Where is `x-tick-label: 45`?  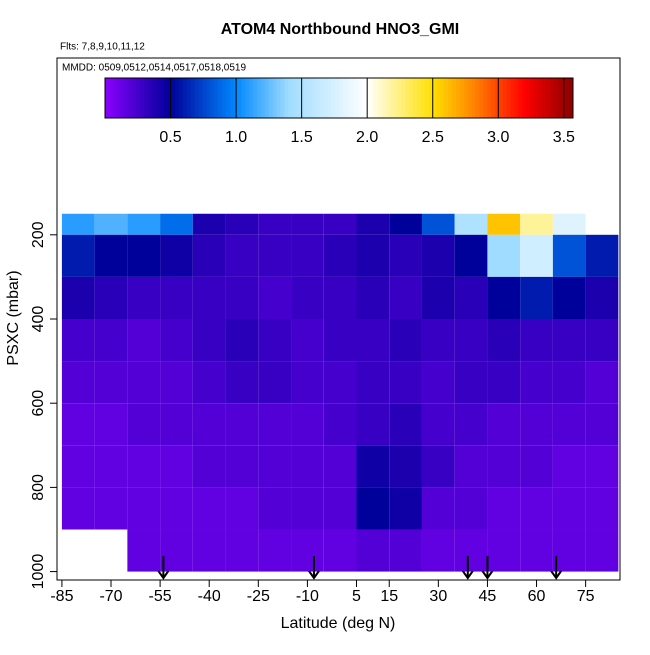
x-tick-label: 45 is located at coordinates (488, 596).